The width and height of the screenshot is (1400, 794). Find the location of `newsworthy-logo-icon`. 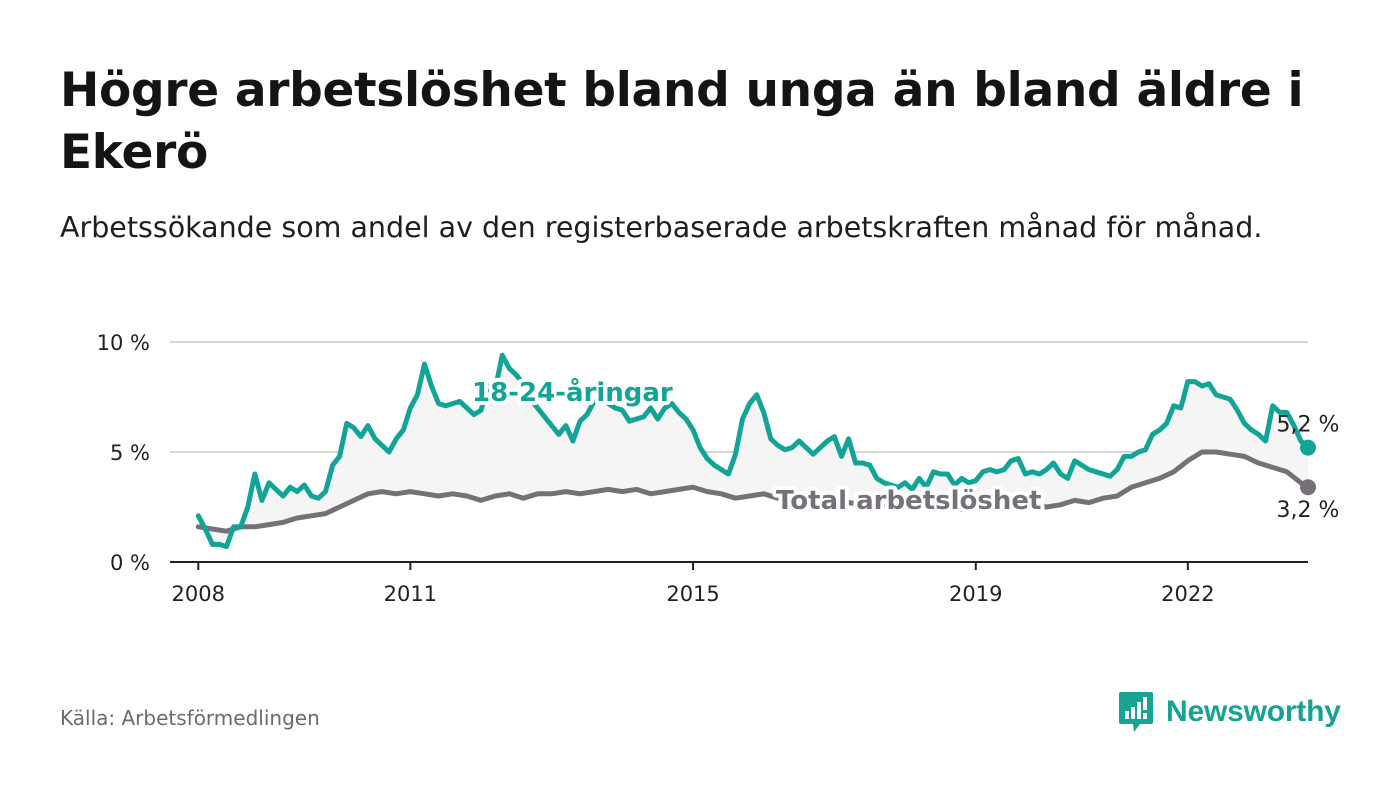

newsworthy-logo-icon is located at coordinates (1136, 712).